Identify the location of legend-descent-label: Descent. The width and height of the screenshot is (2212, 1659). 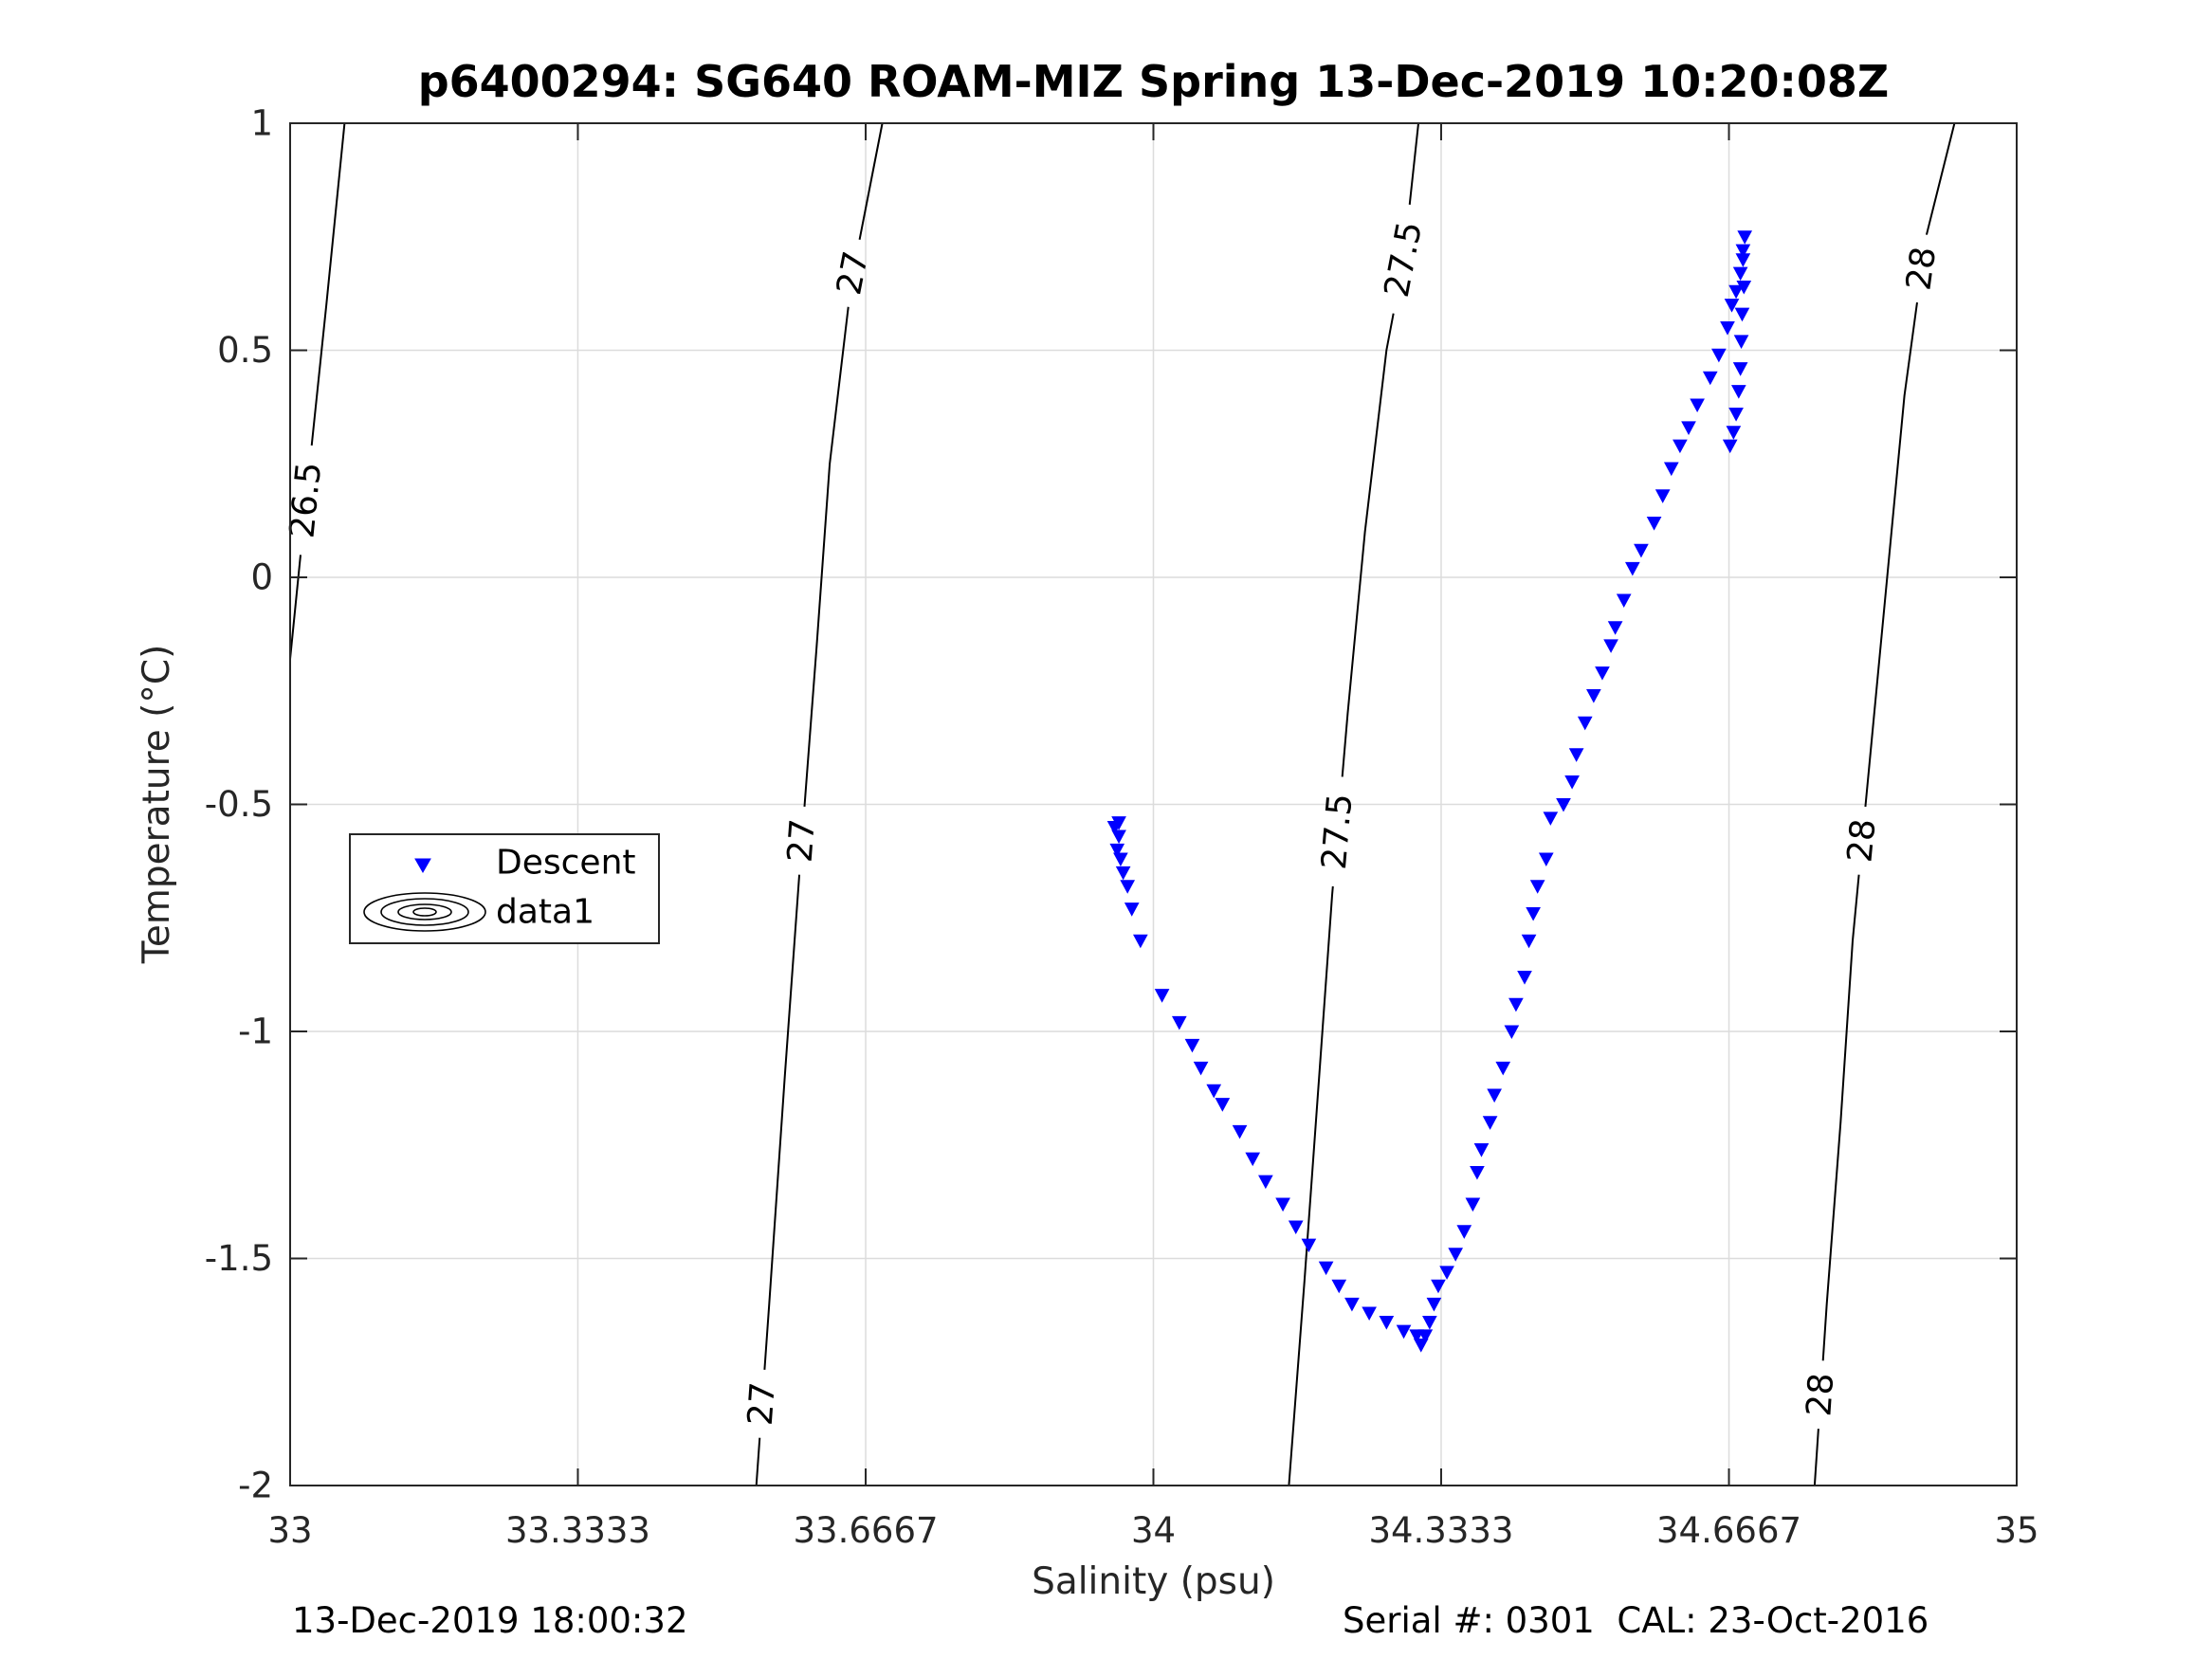
(566, 863).